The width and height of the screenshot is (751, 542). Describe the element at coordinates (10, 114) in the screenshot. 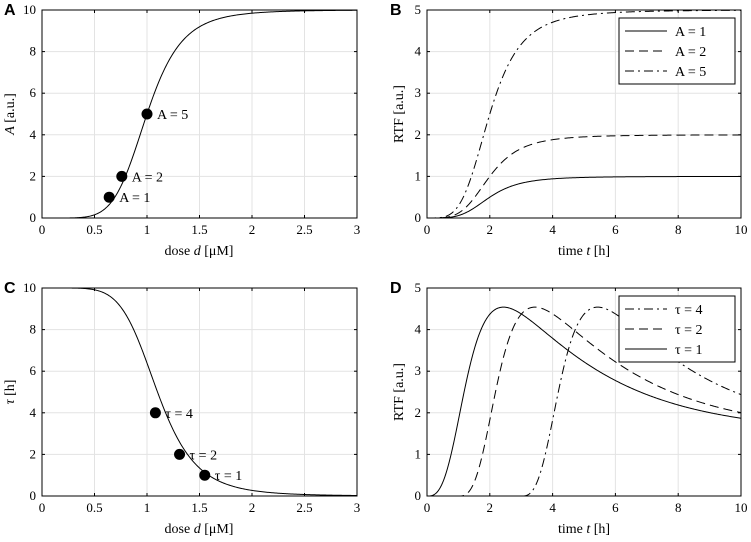

I see `y-axis-label: A [a.u.]` at that location.